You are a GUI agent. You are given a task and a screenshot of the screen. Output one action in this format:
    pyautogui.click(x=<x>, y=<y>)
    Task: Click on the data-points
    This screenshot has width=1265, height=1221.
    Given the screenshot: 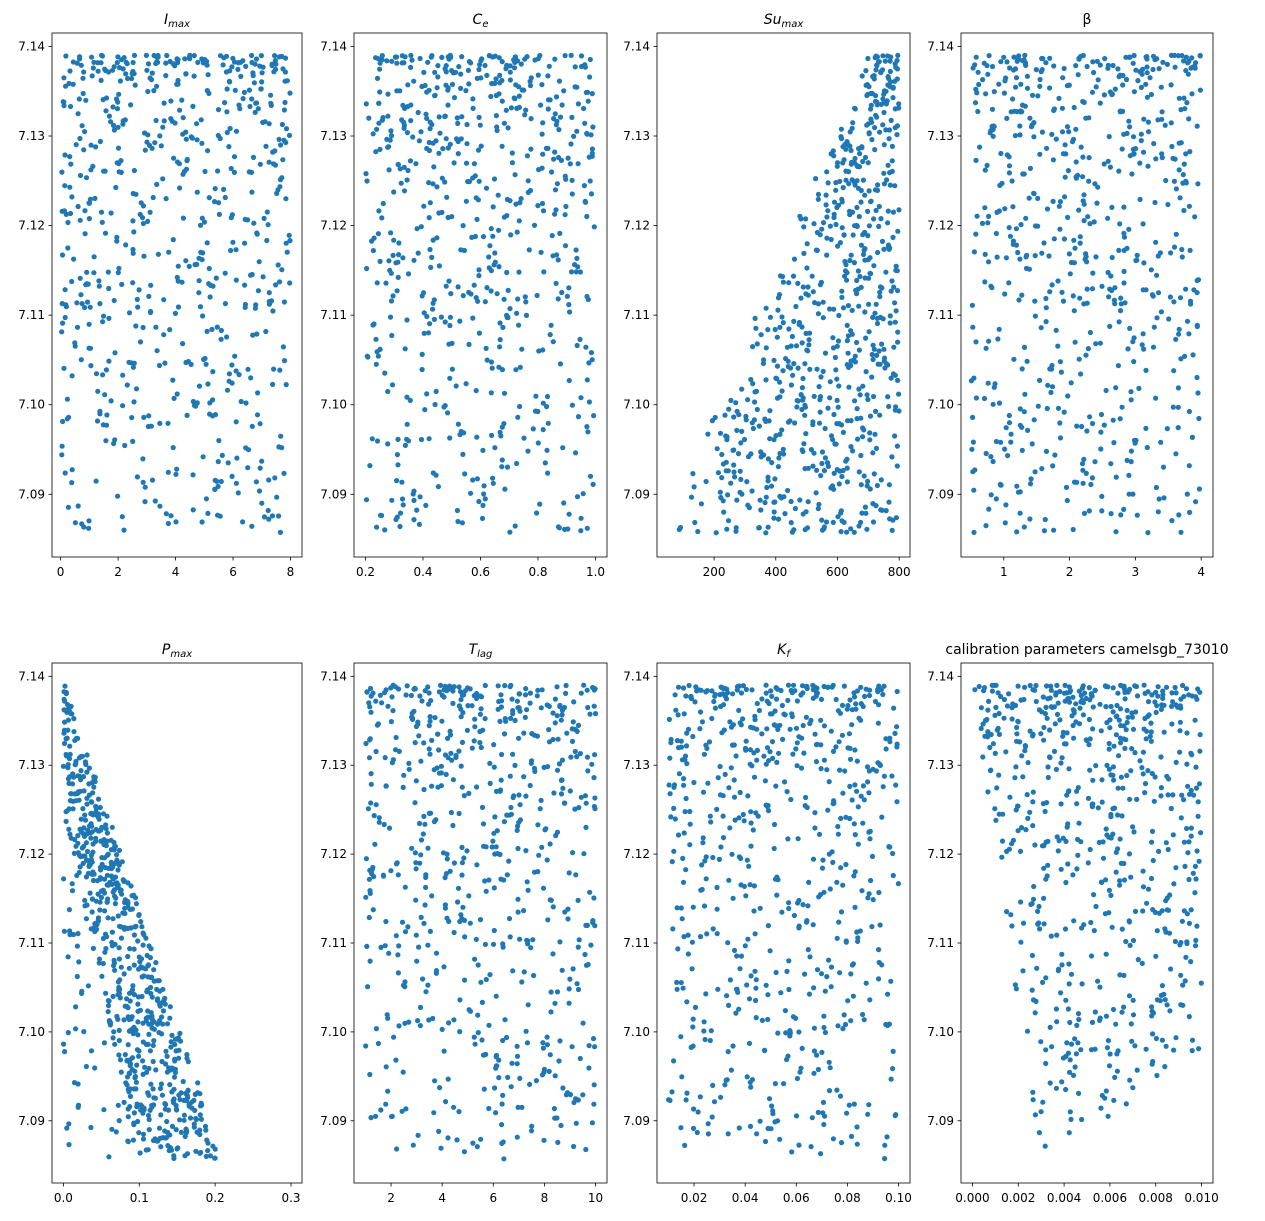 What is the action you would take?
    pyautogui.click(x=176, y=294)
    